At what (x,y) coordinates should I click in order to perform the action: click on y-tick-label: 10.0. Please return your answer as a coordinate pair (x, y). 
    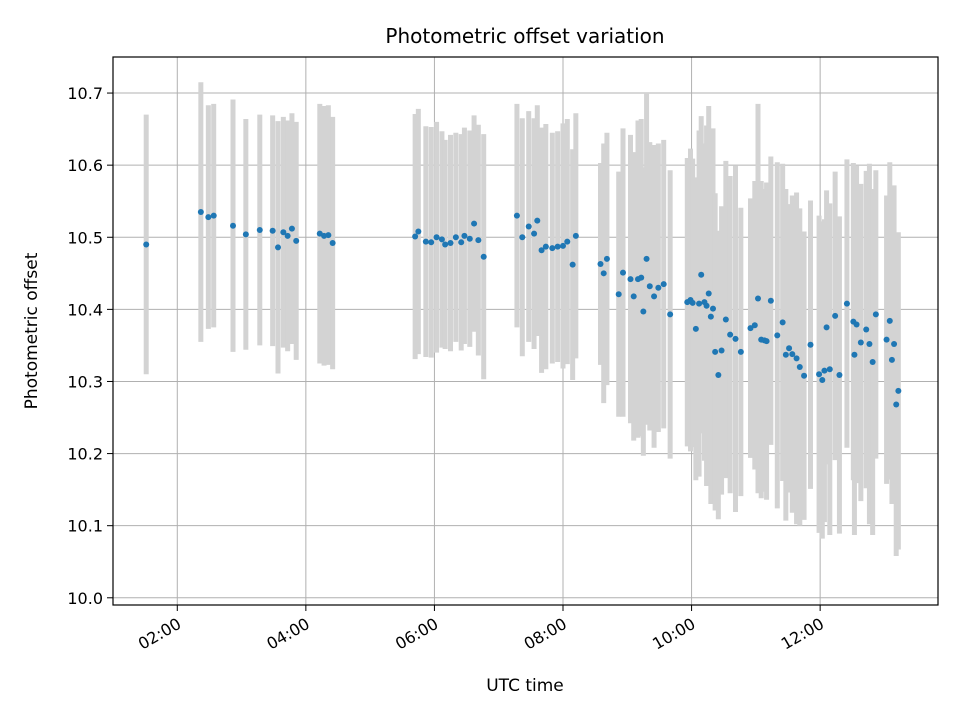
    Looking at the image, I should click on (85, 598).